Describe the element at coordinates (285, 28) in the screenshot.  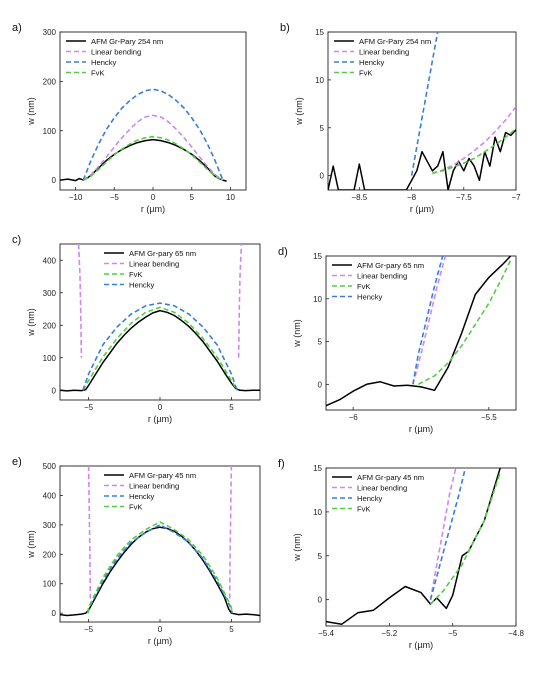
I see `panel-label: b)` at that location.